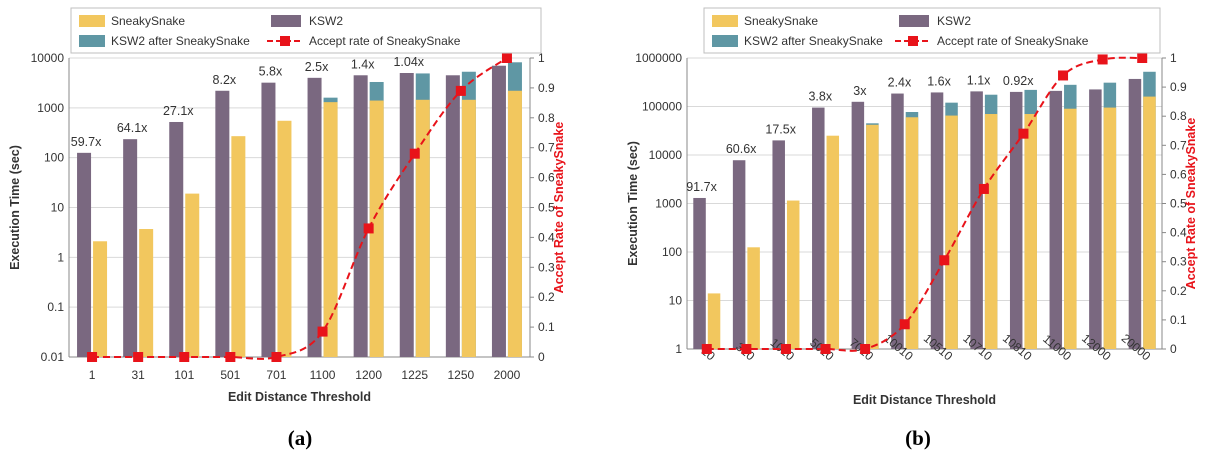  What do you see at coordinates (1178, 174) in the screenshot?
I see `y2-tick-label: 0.6` at bounding box center [1178, 174].